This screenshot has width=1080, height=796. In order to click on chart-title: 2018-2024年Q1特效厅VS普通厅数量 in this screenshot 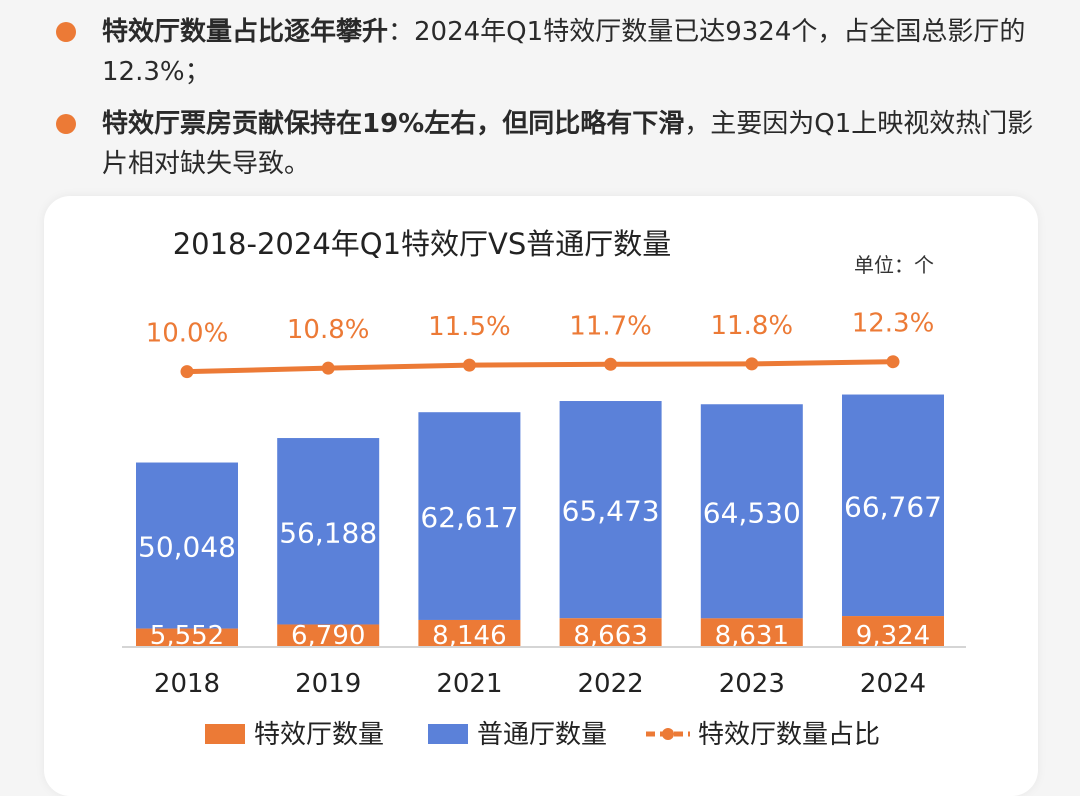, I will do `click(422, 244)`.